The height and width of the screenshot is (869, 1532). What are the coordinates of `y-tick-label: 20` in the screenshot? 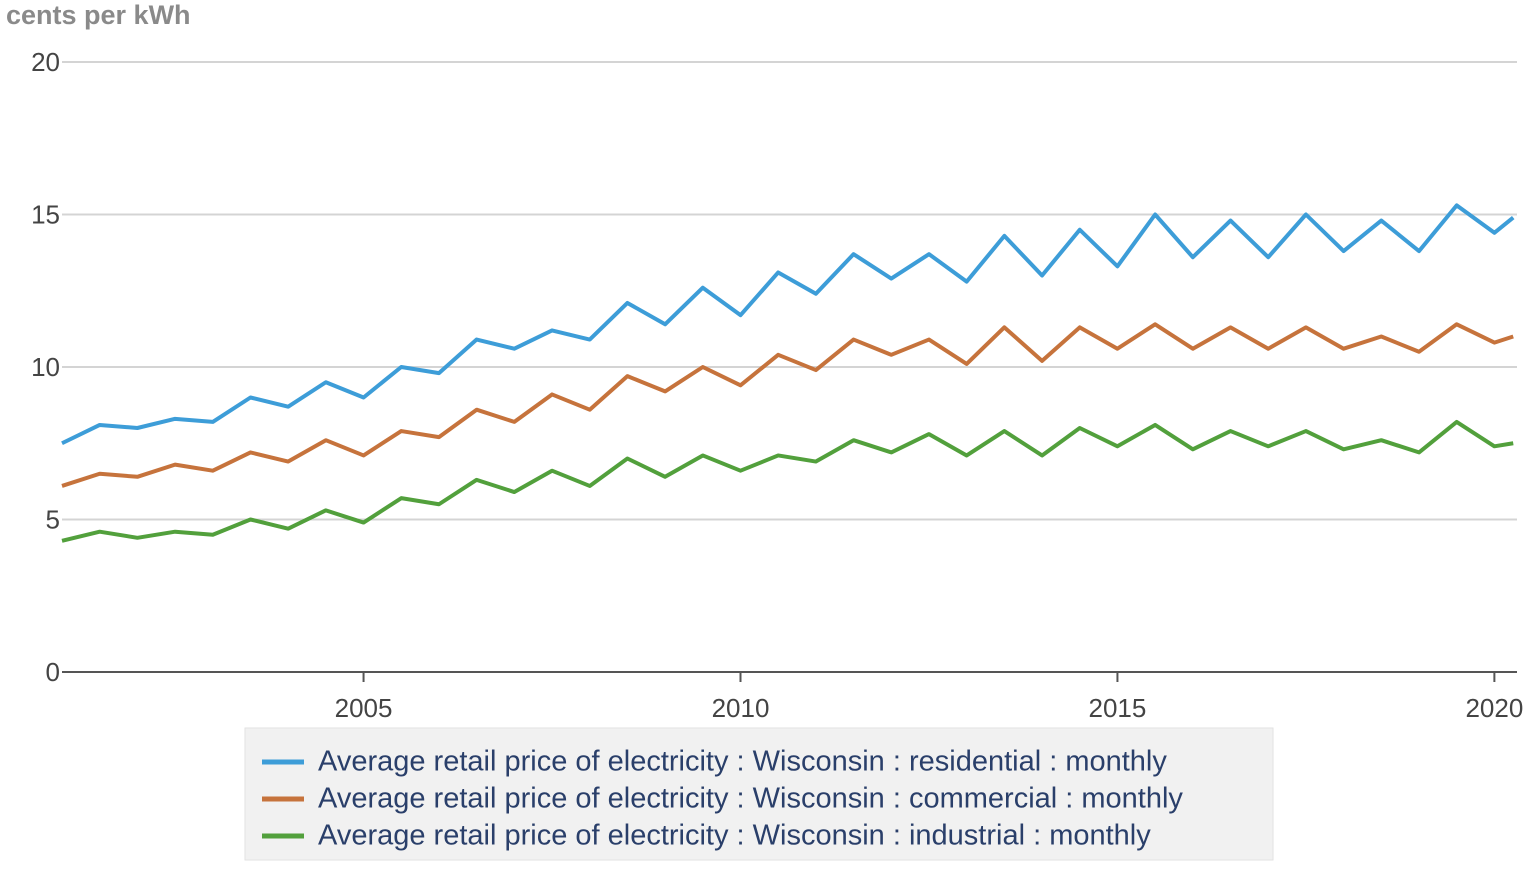 It's located at (45, 62).